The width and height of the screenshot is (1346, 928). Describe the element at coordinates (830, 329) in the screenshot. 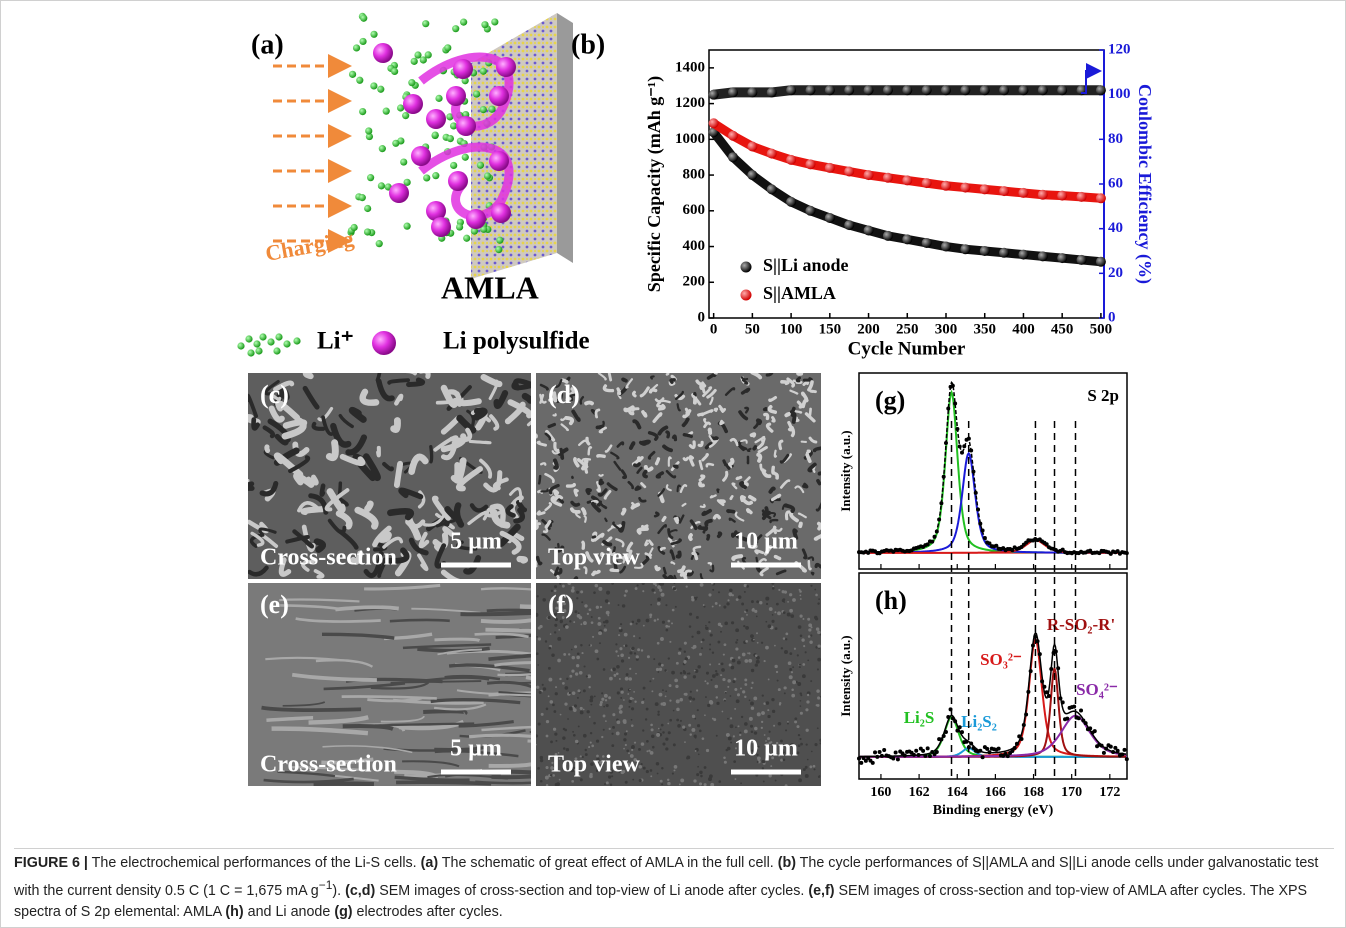

I see `x-tick-label: 150` at that location.